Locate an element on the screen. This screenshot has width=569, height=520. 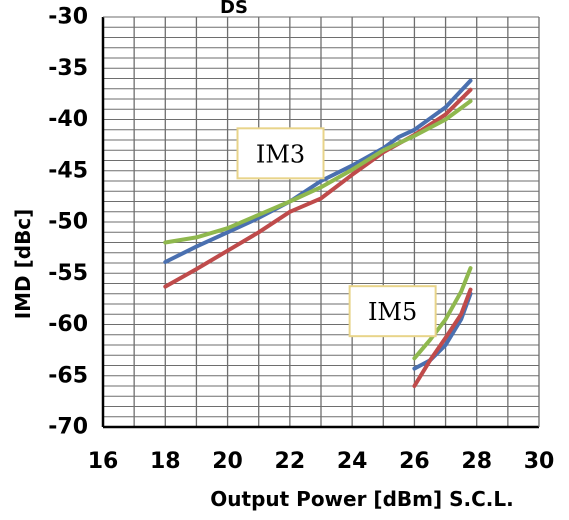
chart-header: DS is located at coordinates (234, 9).